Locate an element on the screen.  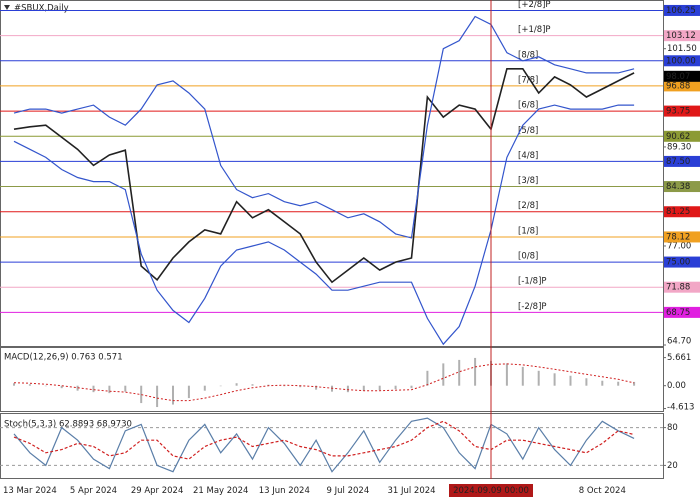
y-tick-label: 0.00 is located at coordinates (676, 386).